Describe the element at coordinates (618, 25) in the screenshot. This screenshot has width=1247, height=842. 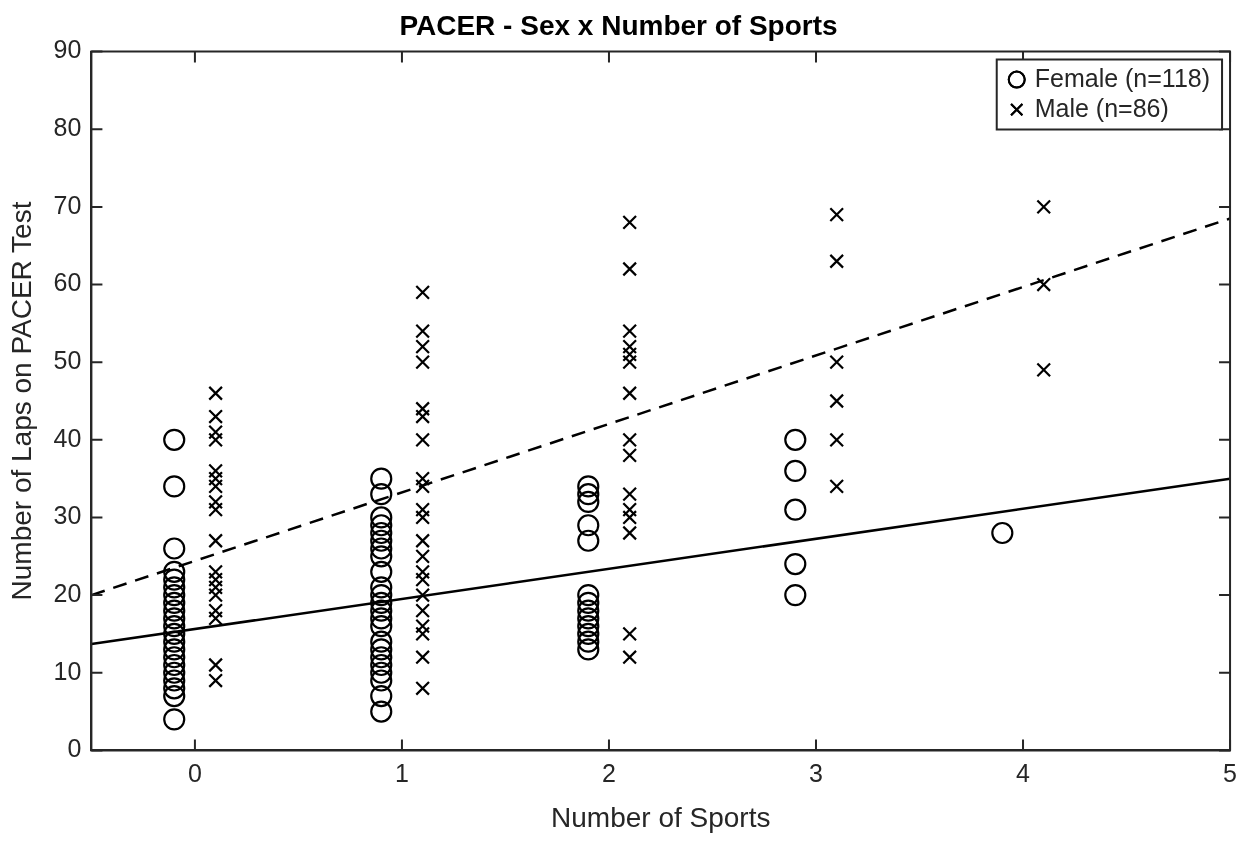
I see `chart-title: PACER - Sex x Number of Sports` at that location.